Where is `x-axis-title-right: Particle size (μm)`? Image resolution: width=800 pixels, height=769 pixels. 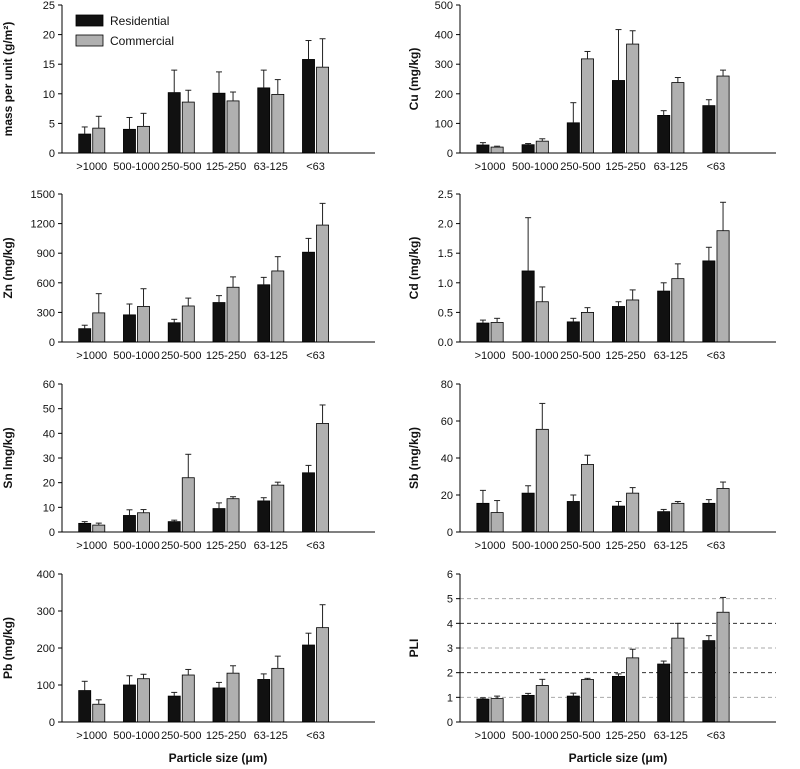
x-axis-title-right: Particle size (μm) is located at coordinates (618, 758).